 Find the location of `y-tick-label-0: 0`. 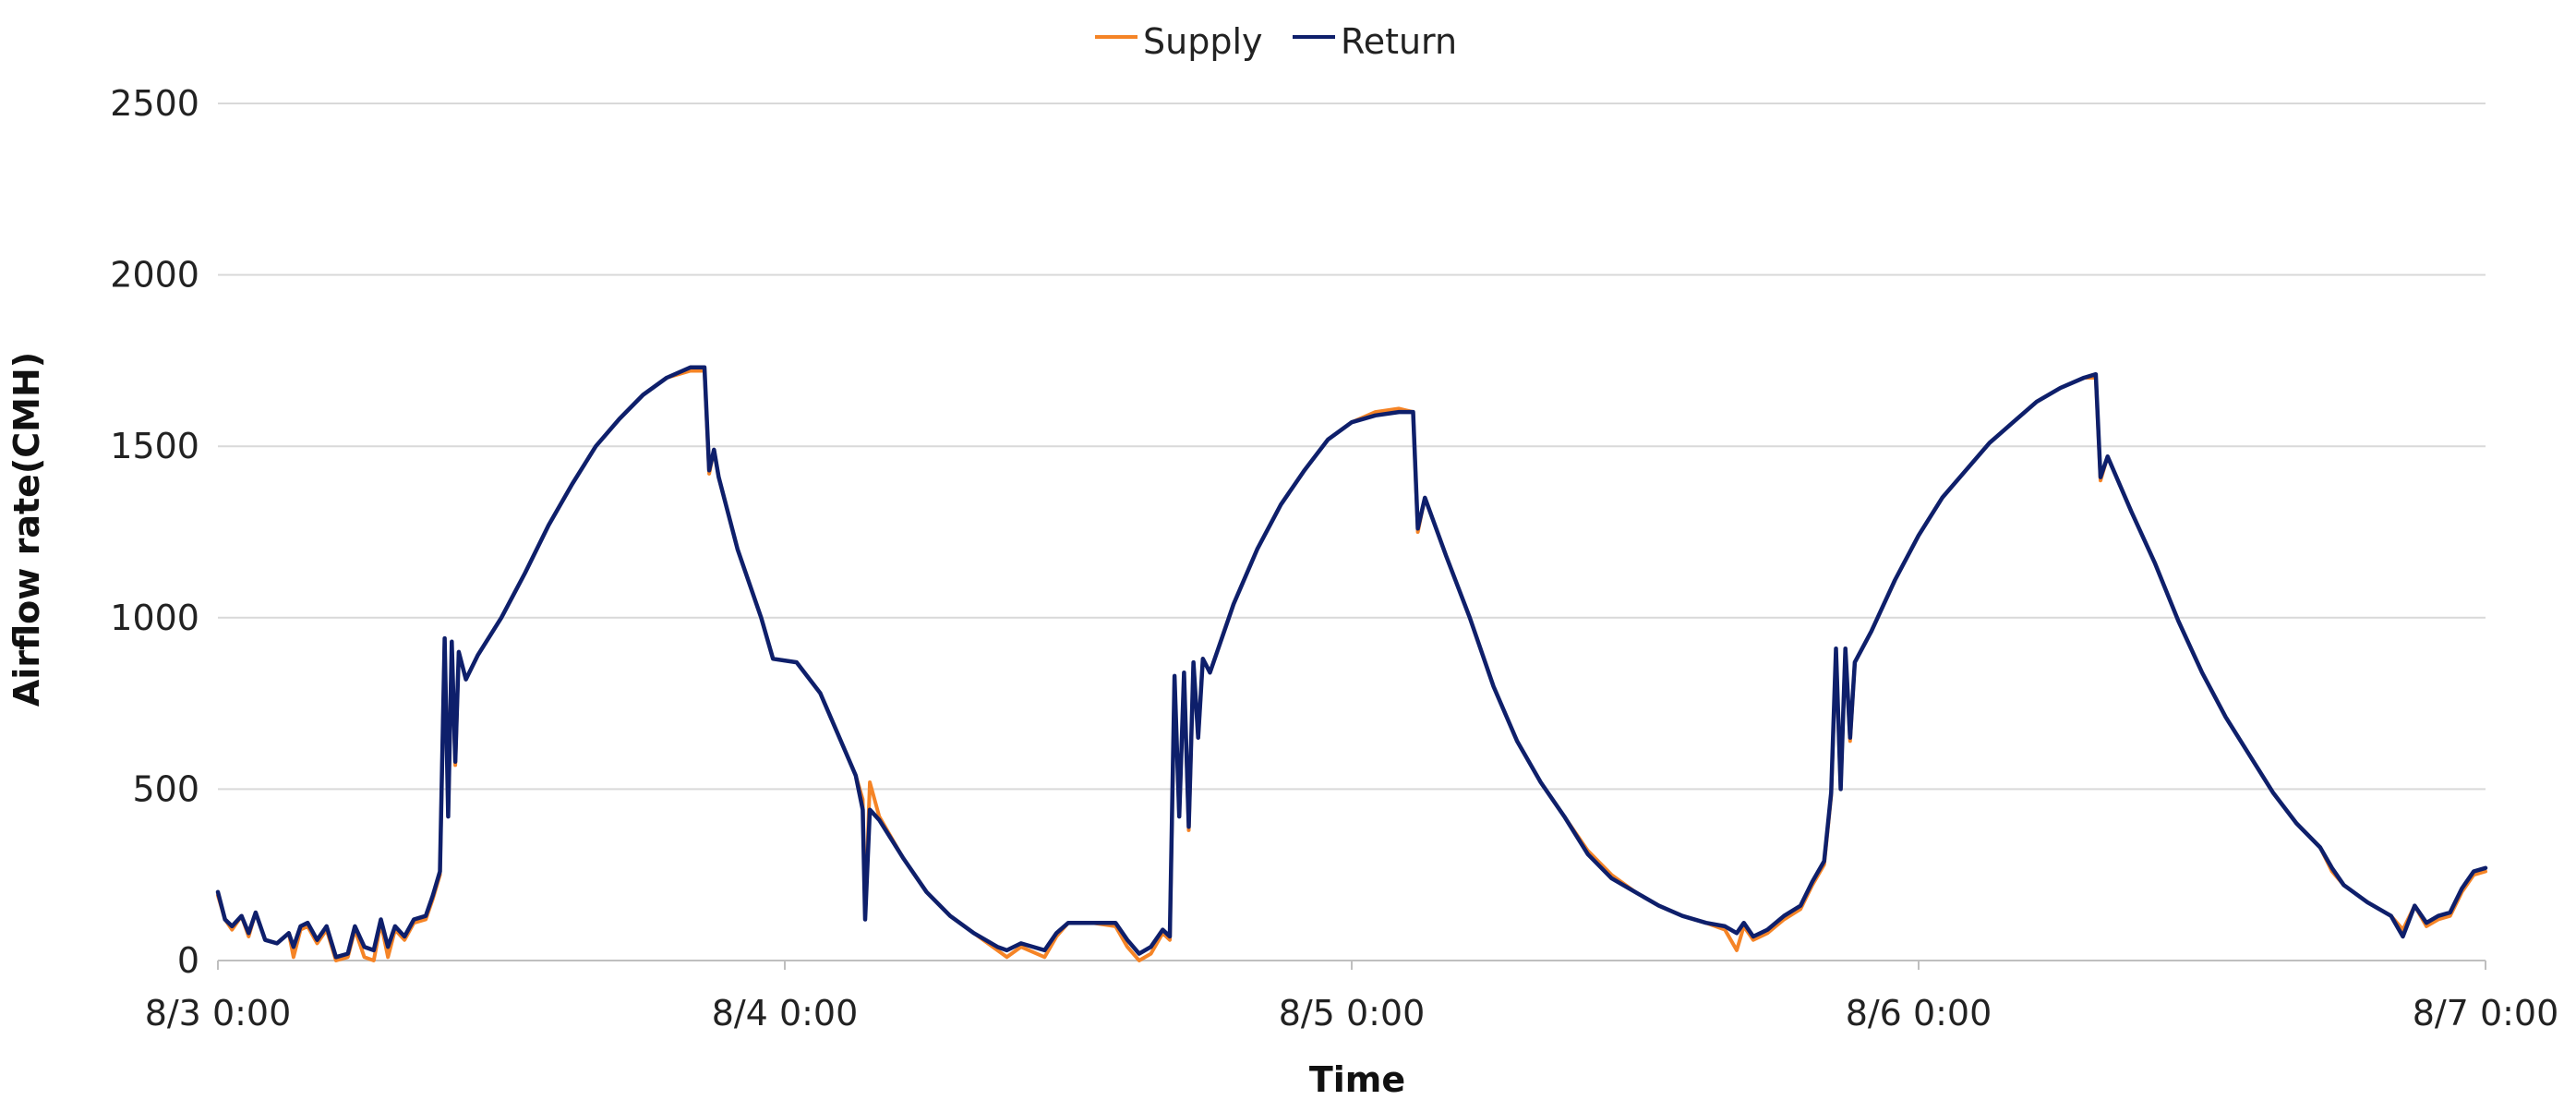

y-tick-label-0: 0 is located at coordinates (188, 960).